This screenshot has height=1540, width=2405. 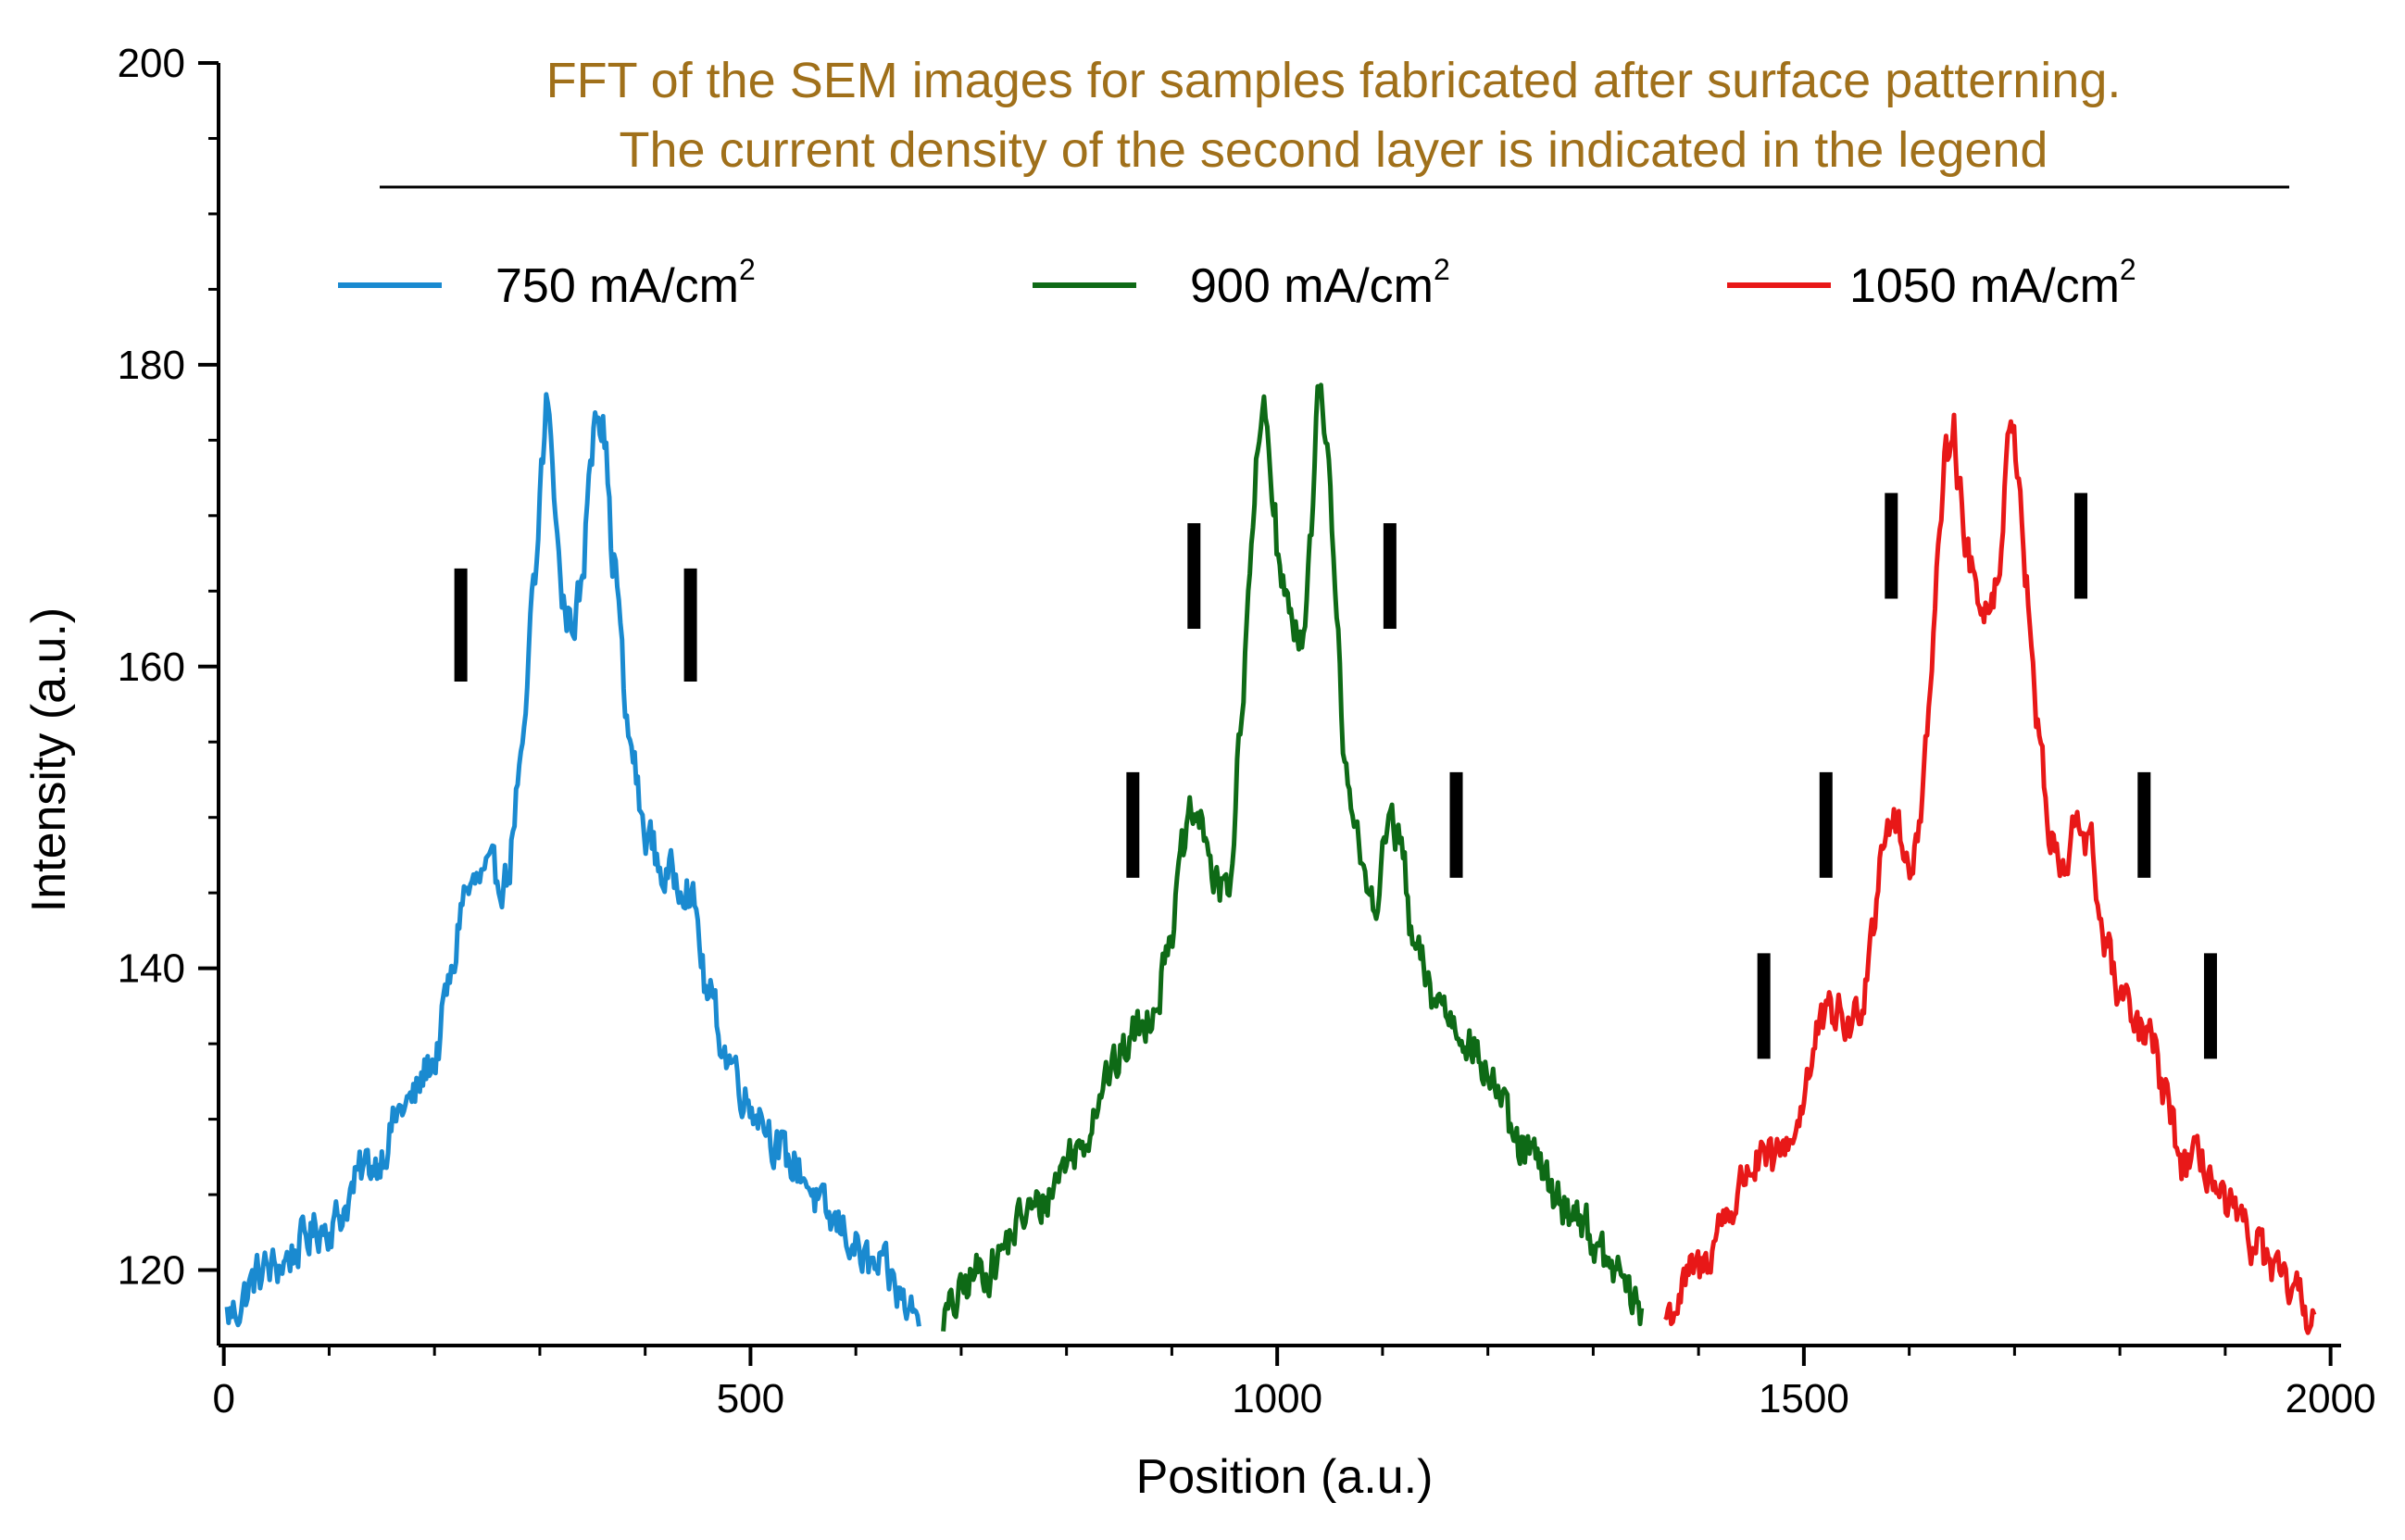 I want to click on y-tick-label: 120, so click(x=152, y=1271).